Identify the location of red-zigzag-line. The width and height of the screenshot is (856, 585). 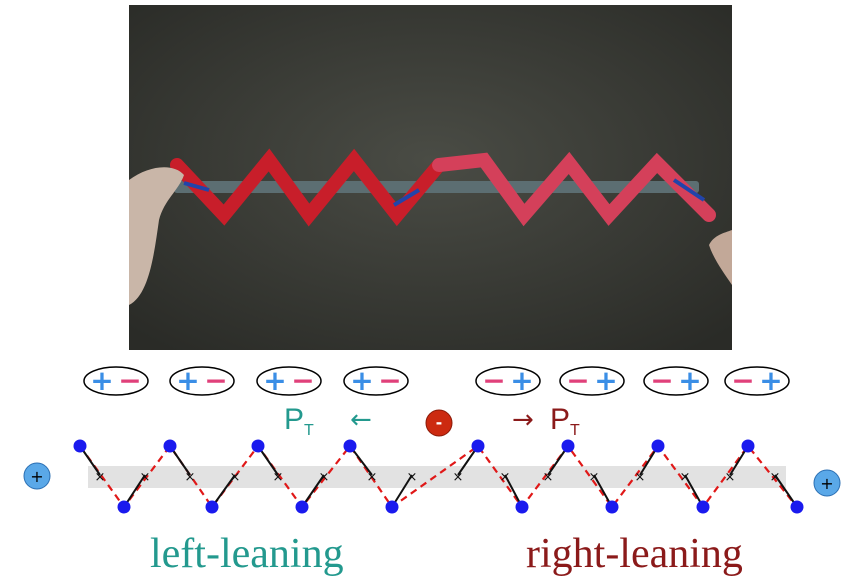
(438, 476).